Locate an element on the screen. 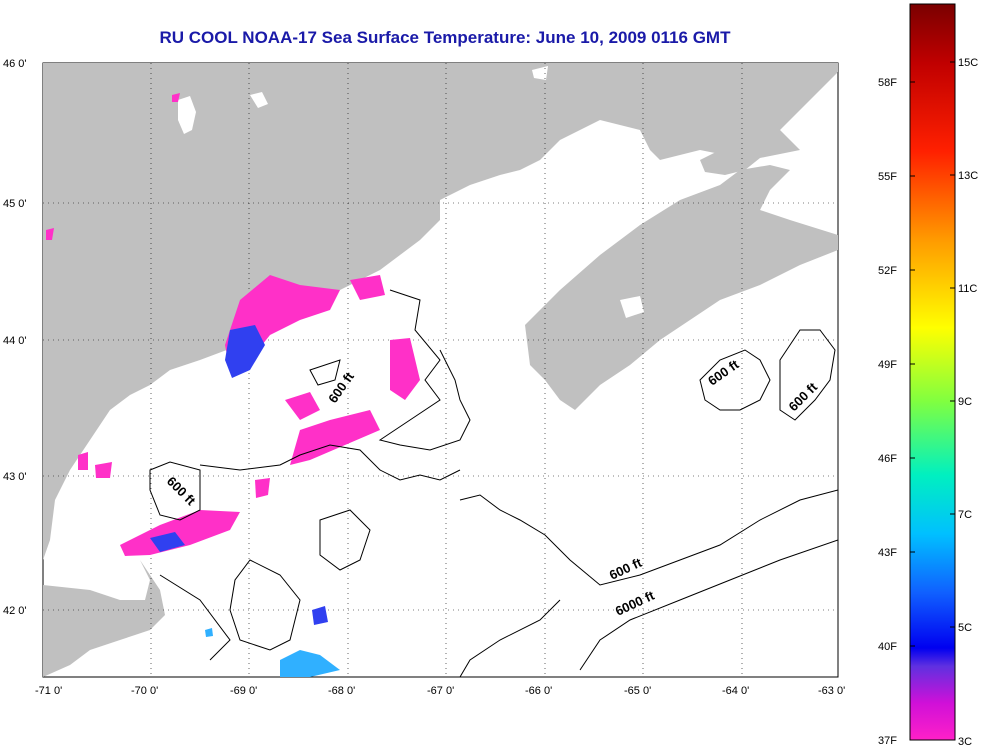  colorbar-f-label: 52F is located at coordinates (887, 271).